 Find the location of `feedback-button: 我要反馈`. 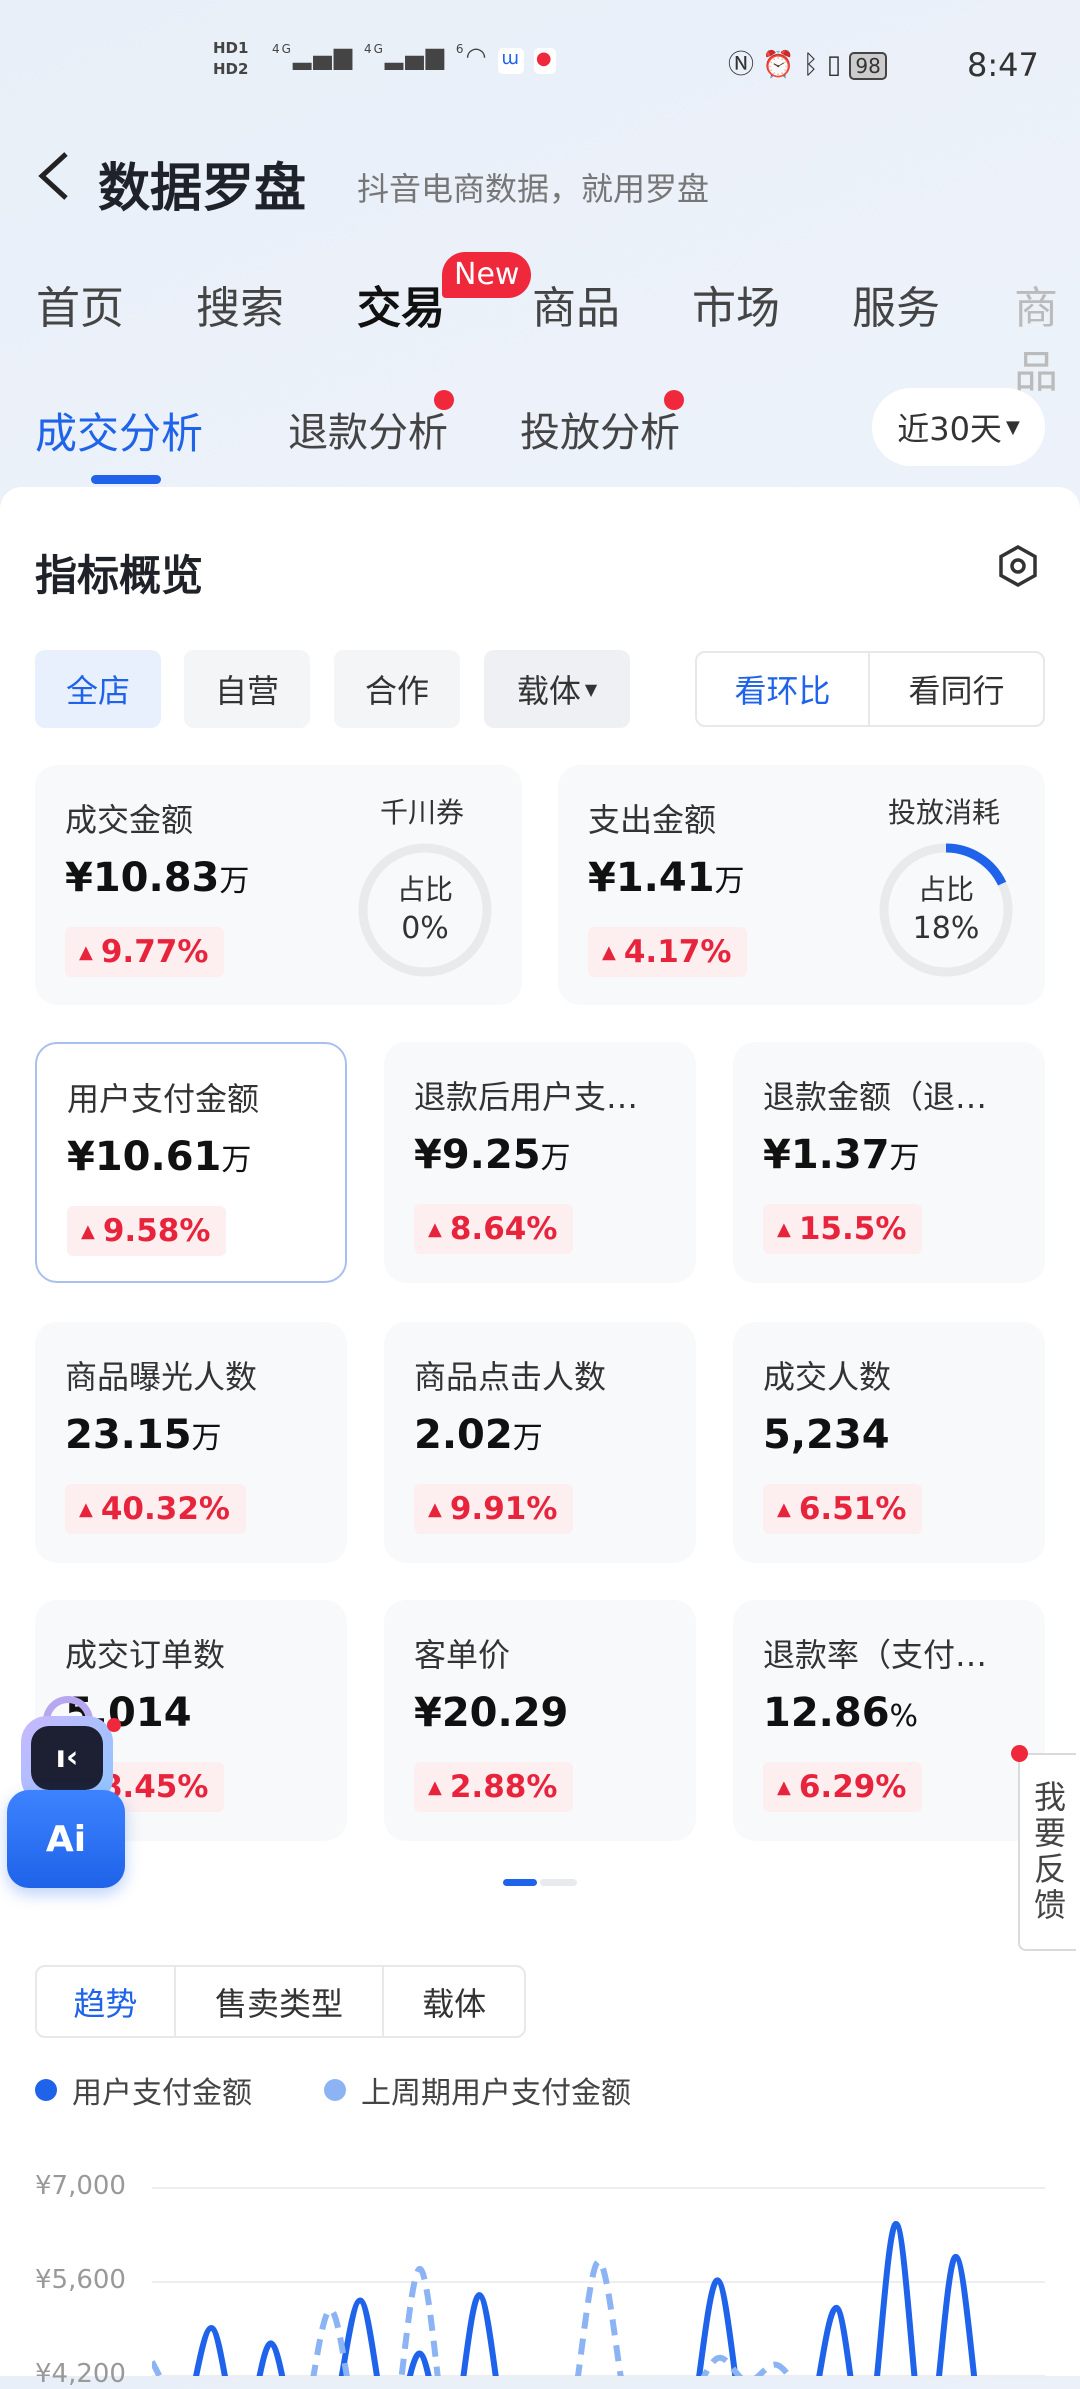

feedback-button: 我要反馈 is located at coordinates (1047, 1852).